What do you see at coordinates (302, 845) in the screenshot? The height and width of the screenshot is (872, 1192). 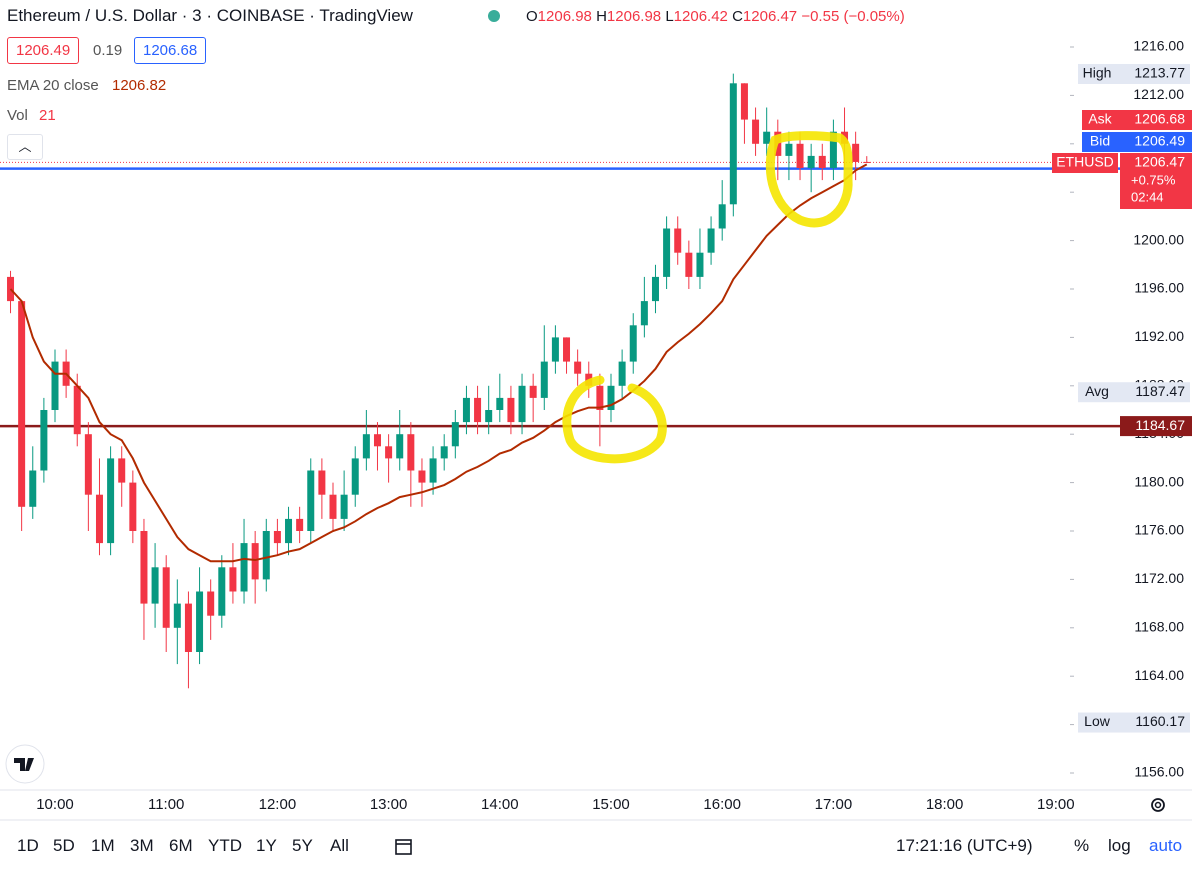 I see `range-button: 5Y` at bounding box center [302, 845].